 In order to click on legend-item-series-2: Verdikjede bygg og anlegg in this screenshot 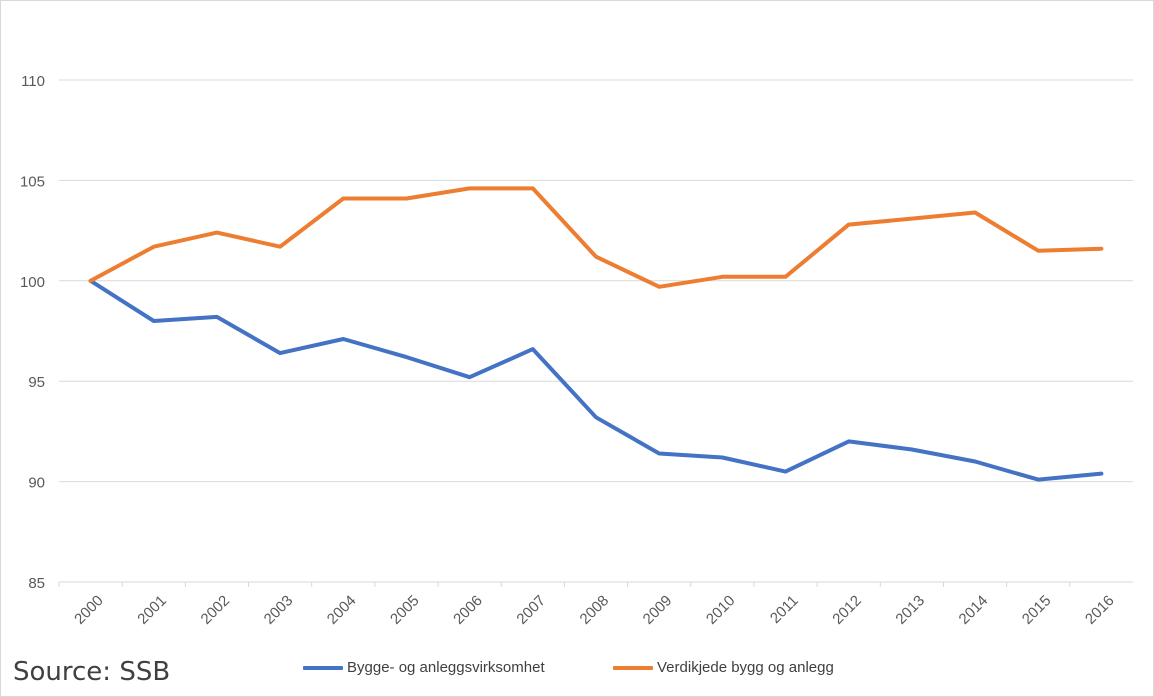, I will do `click(723, 667)`.